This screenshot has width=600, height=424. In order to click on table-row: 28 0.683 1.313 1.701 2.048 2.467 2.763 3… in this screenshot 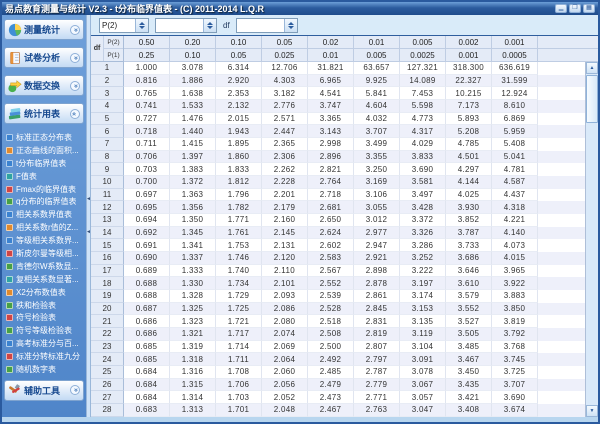, I will do `click(344, 410)`.